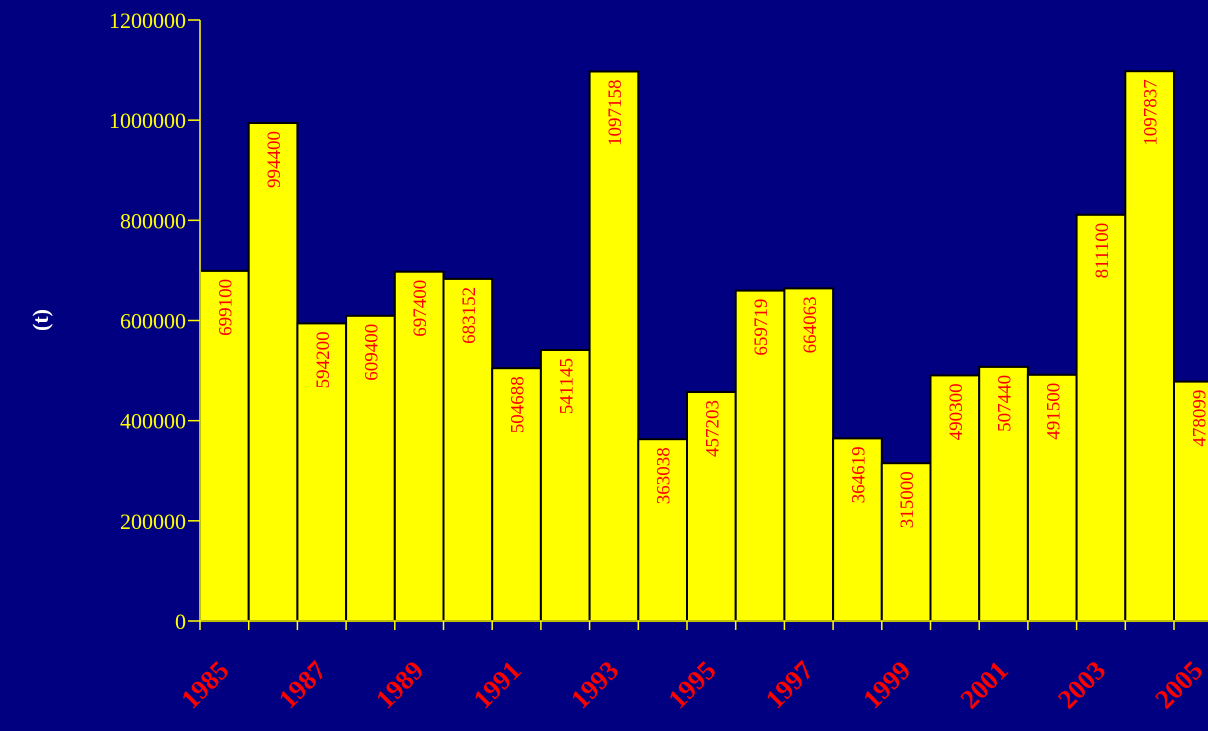  I want to click on x-tick-label: 1999, so click(886, 684).